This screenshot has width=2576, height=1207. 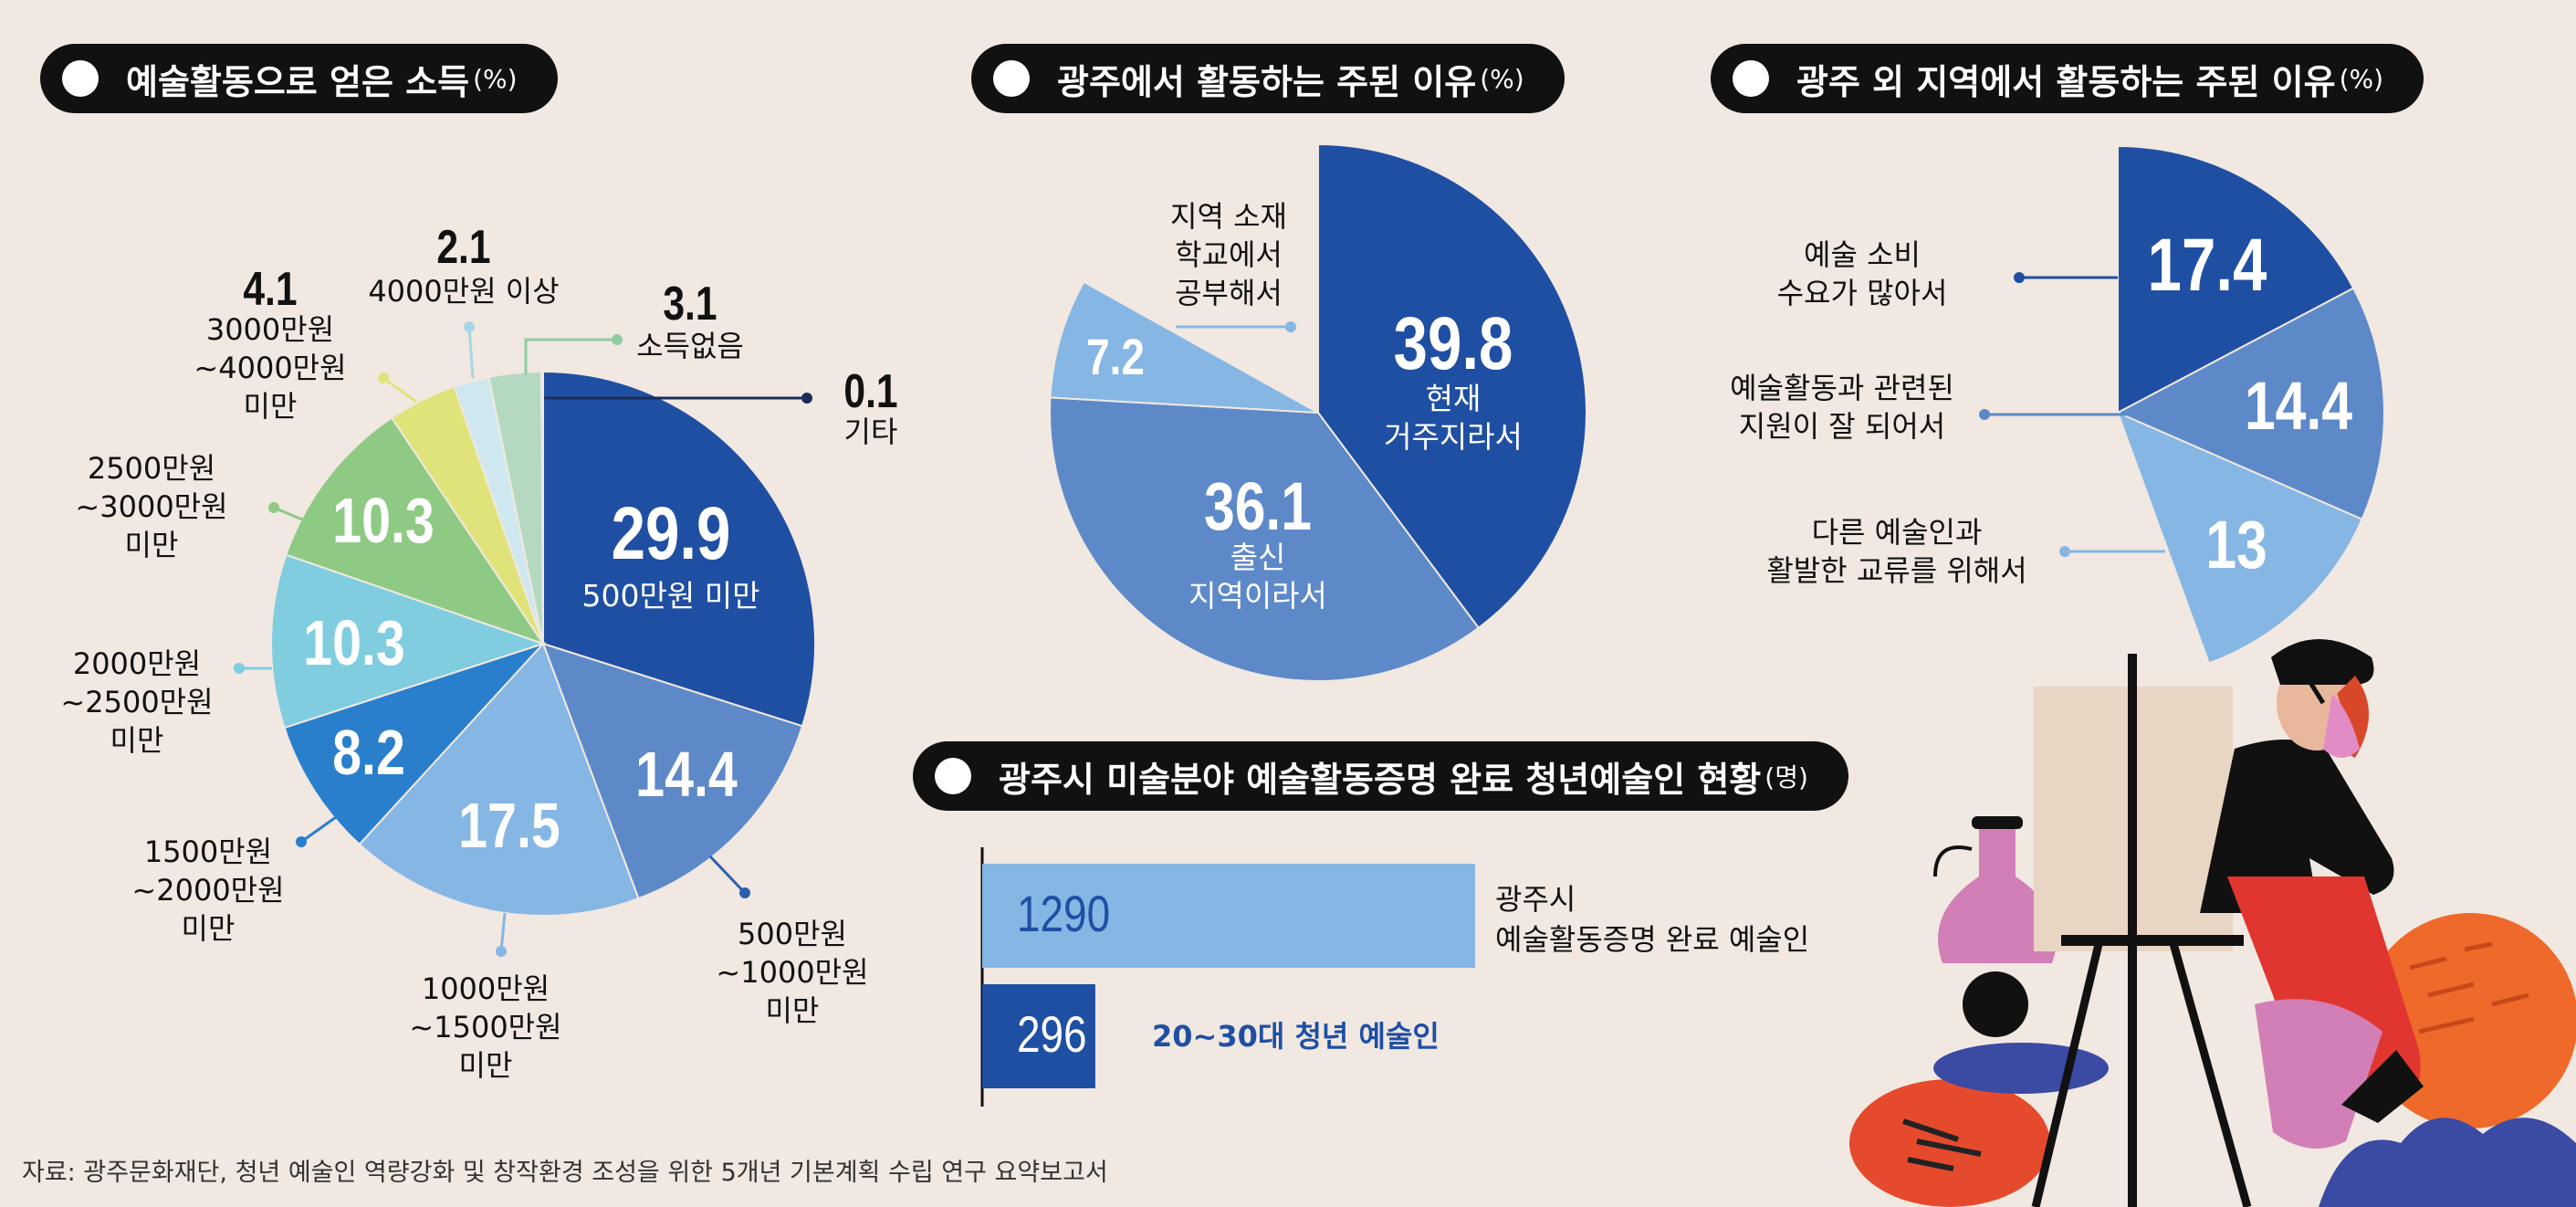 What do you see at coordinates (509, 826) in the screenshot?
I see `data-label: 17.5` at bounding box center [509, 826].